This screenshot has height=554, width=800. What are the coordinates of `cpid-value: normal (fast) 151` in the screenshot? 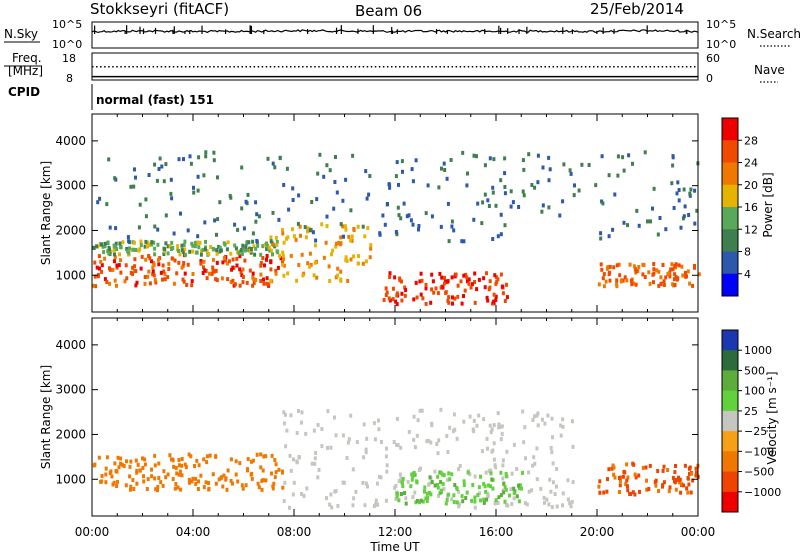 It's located at (155, 100).